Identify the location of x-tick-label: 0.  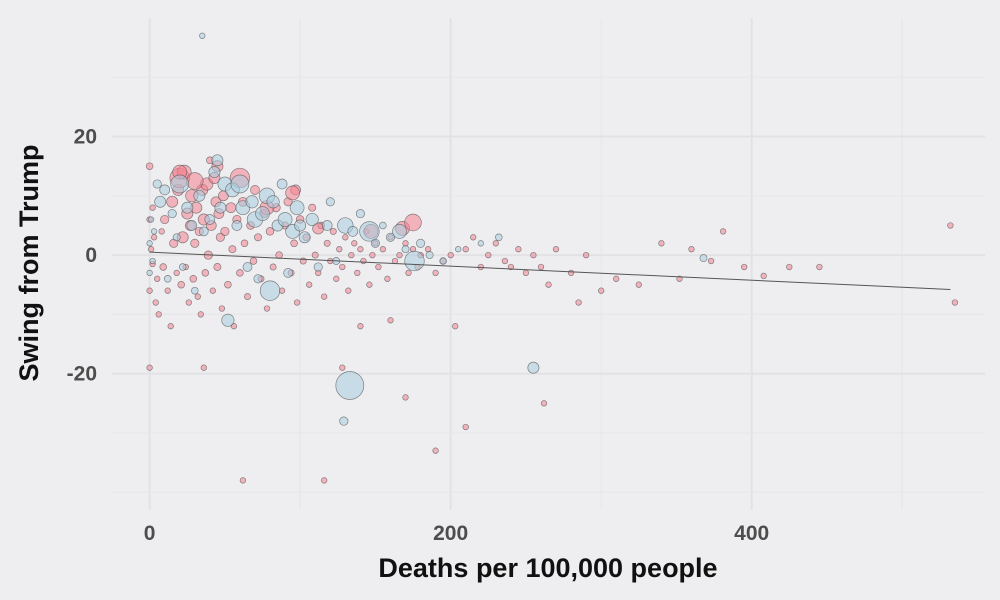
(150, 533).